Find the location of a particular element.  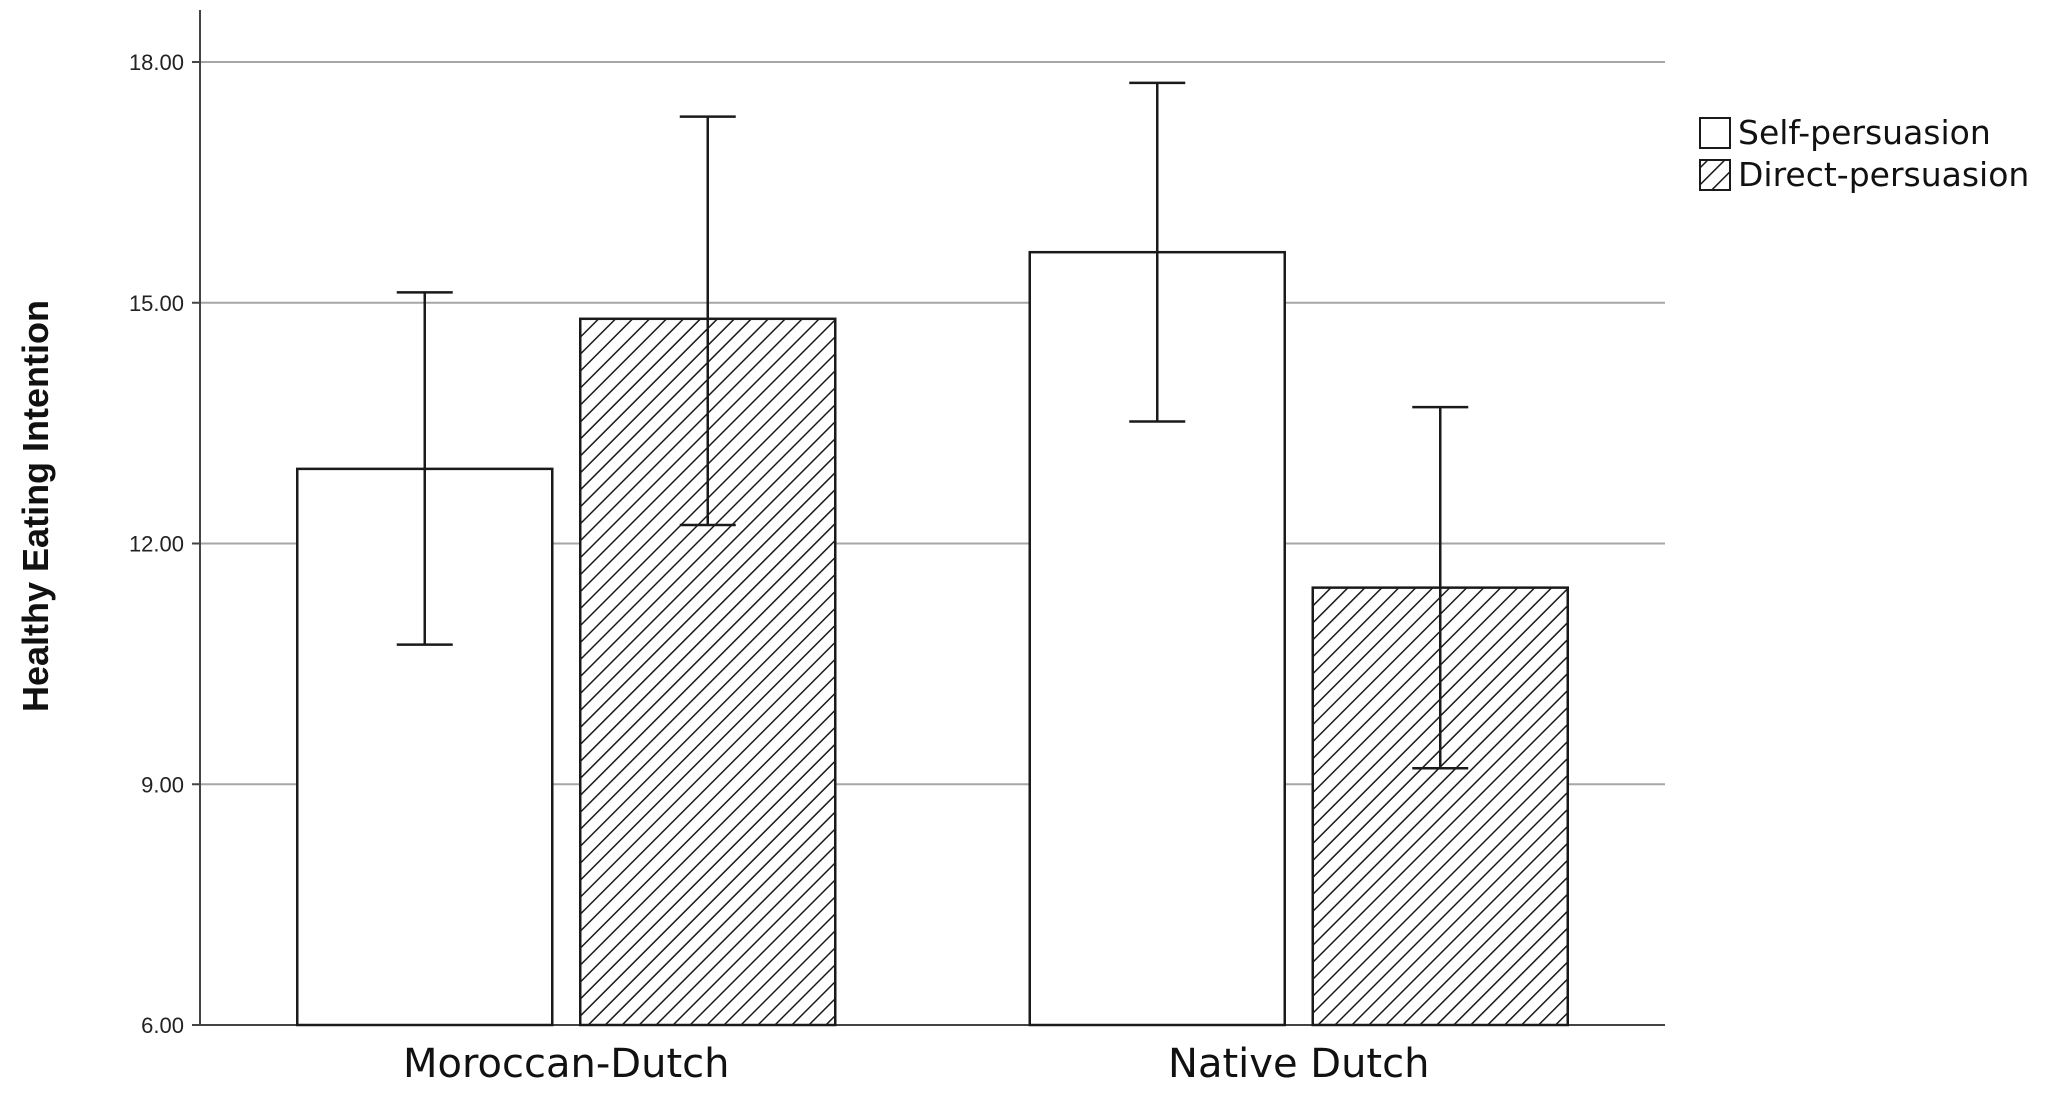

y-tick-label: 18.00 is located at coordinates (156, 62).